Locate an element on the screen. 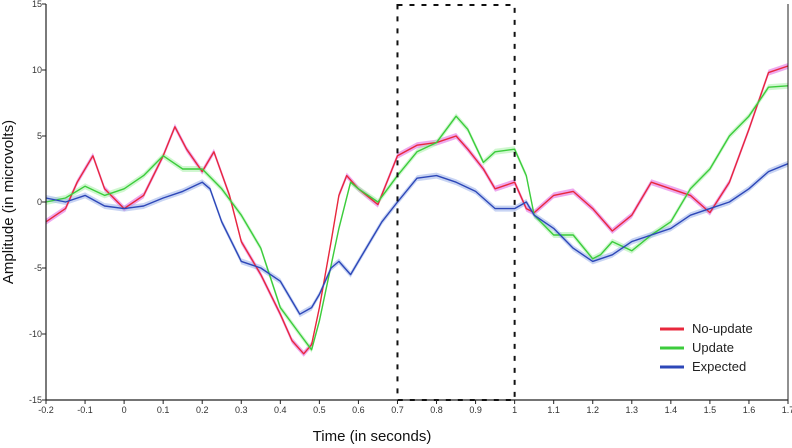 This screenshot has width=792, height=448. legend-label-update: Update is located at coordinates (713, 347).